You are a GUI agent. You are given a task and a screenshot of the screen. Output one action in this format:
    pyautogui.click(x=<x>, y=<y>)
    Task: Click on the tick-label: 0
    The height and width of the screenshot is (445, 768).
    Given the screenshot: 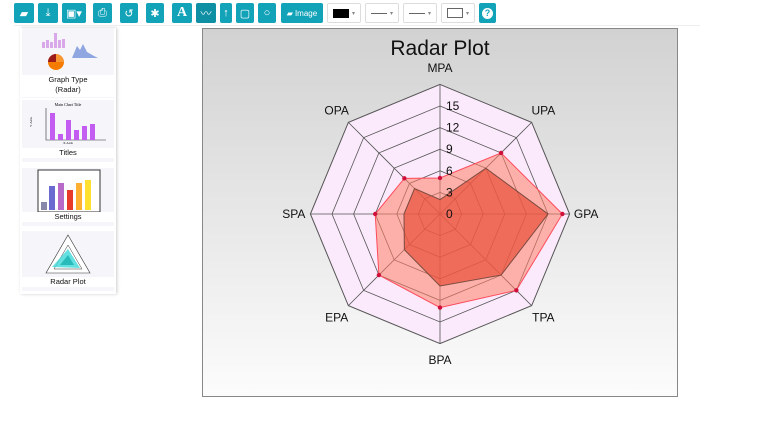 What is the action you would take?
    pyautogui.click(x=449, y=214)
    